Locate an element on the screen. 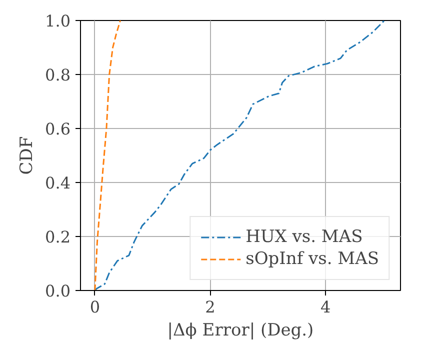  legend-label: sOpInf vs. MAS is located at coordinates (312, 259).